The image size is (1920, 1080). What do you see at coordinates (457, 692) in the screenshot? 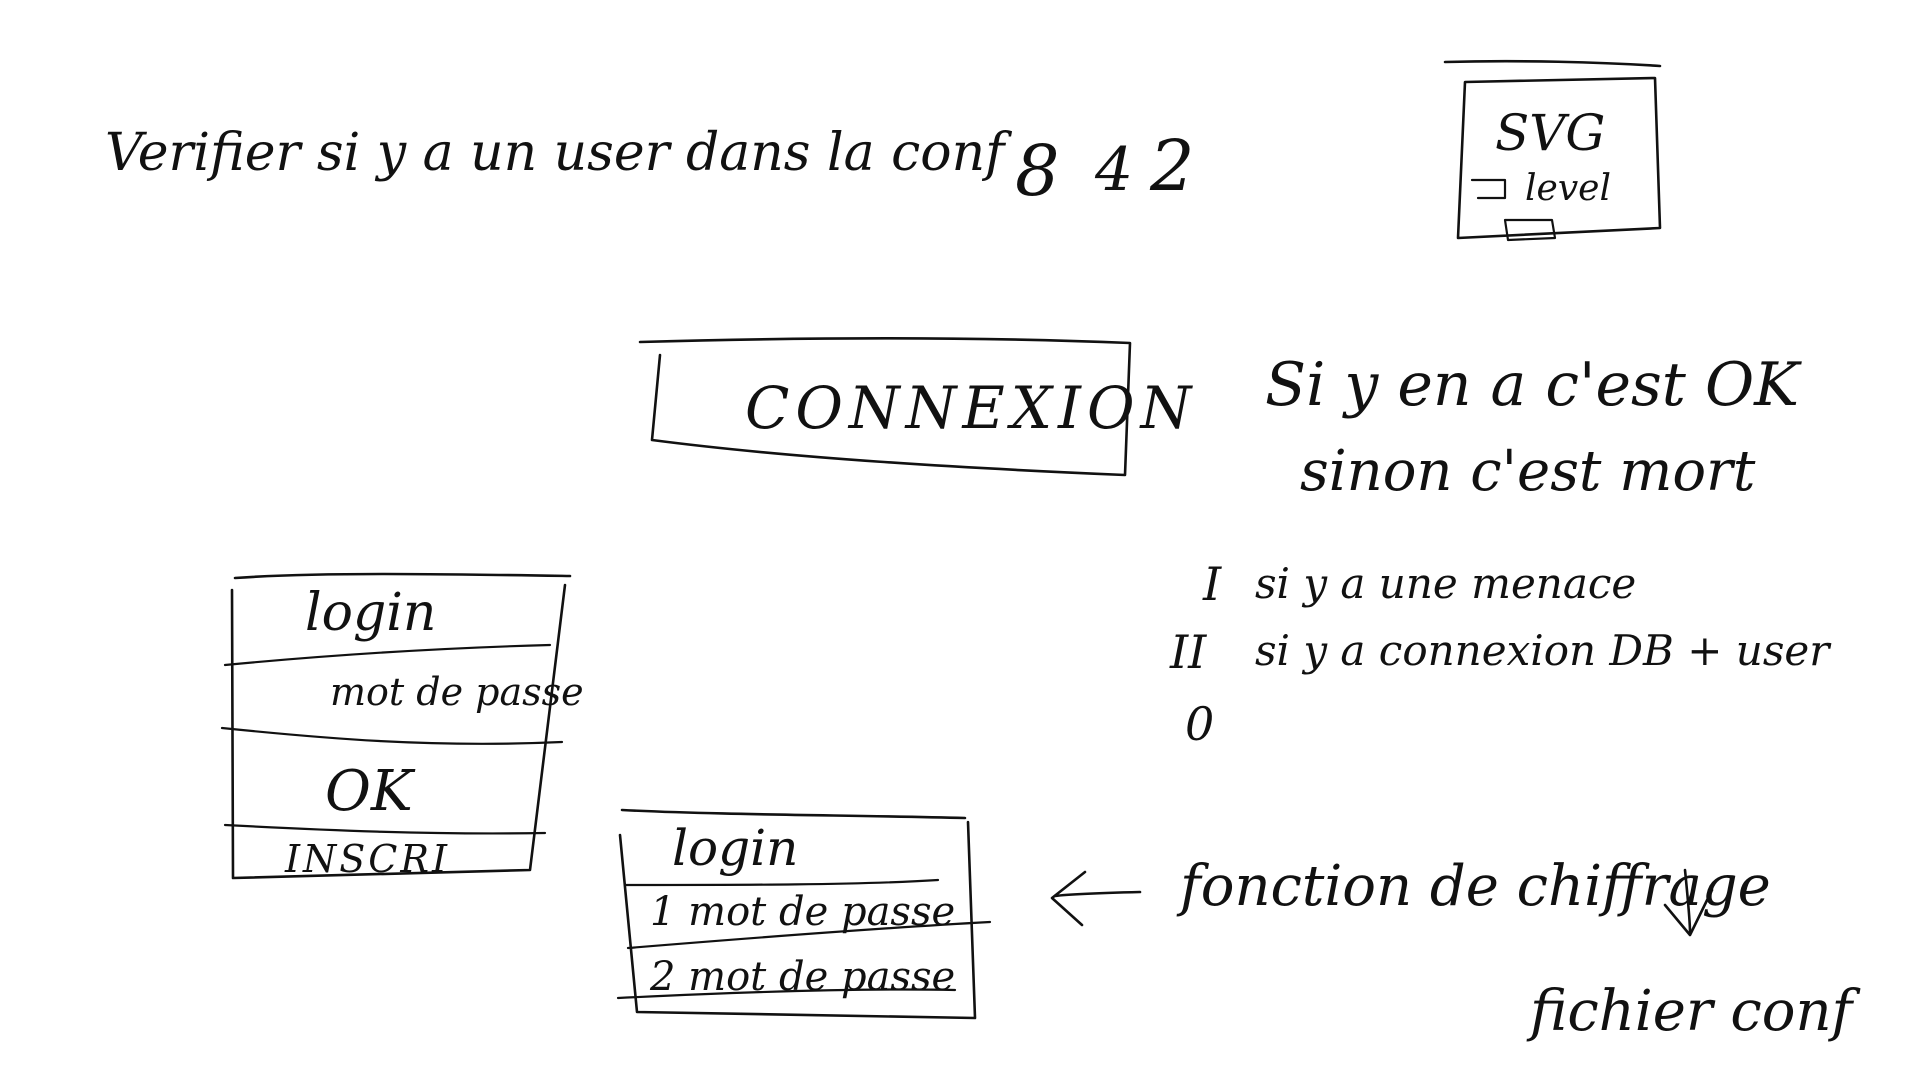
I see `password-label: mot de passe` at bounding box center [457, 692].